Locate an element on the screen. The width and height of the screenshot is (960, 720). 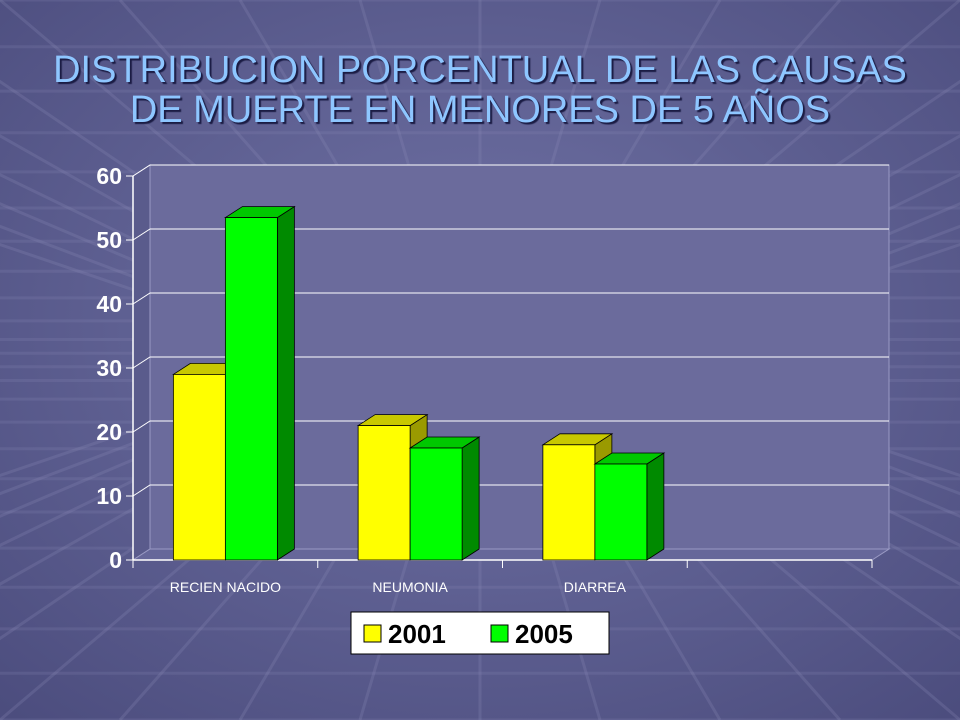
y-tick-label: 60 is located at coordinates (109, 176).